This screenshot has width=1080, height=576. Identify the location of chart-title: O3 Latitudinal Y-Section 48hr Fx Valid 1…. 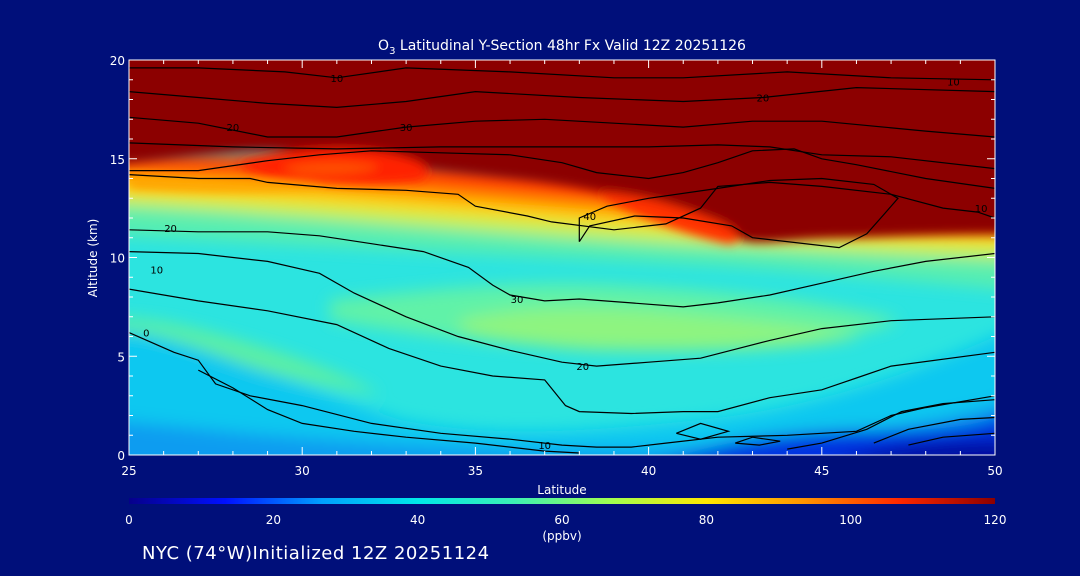
(562, 47).